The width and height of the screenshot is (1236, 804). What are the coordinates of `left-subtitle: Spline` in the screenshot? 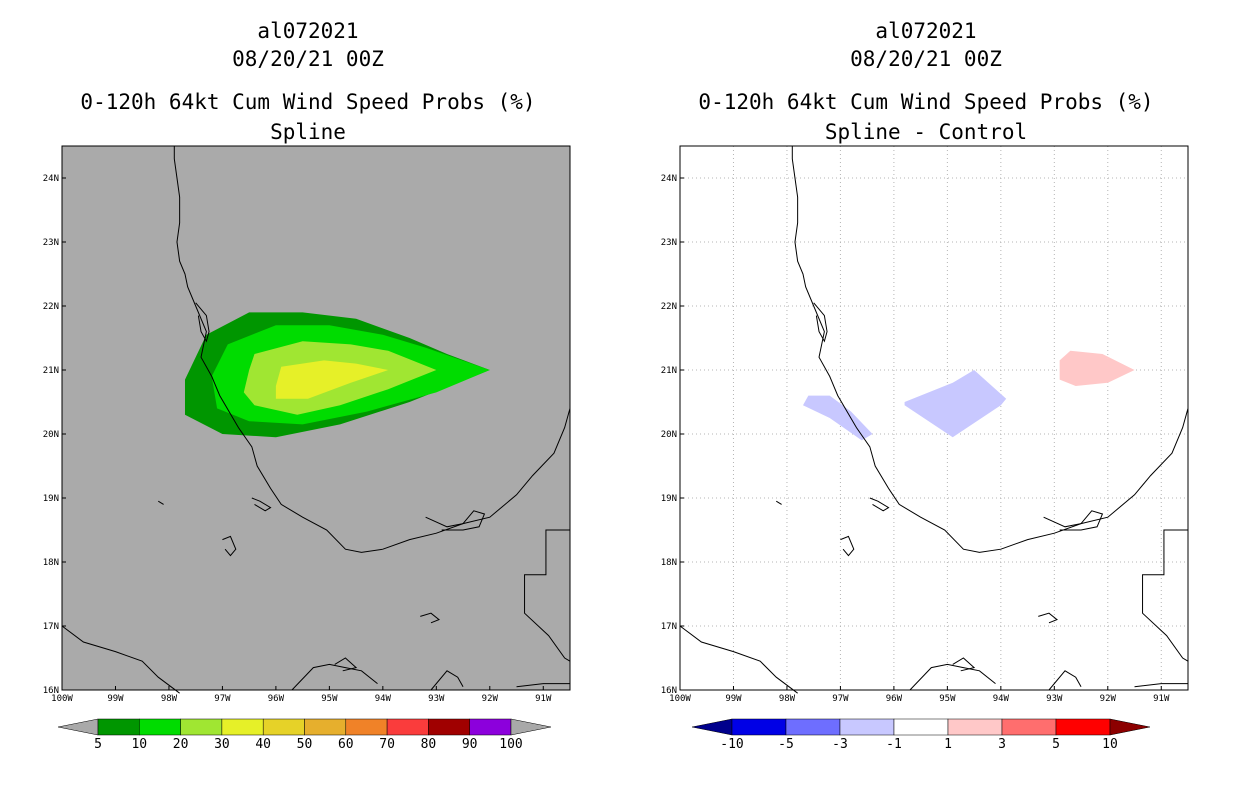 It's located at (308, 132).